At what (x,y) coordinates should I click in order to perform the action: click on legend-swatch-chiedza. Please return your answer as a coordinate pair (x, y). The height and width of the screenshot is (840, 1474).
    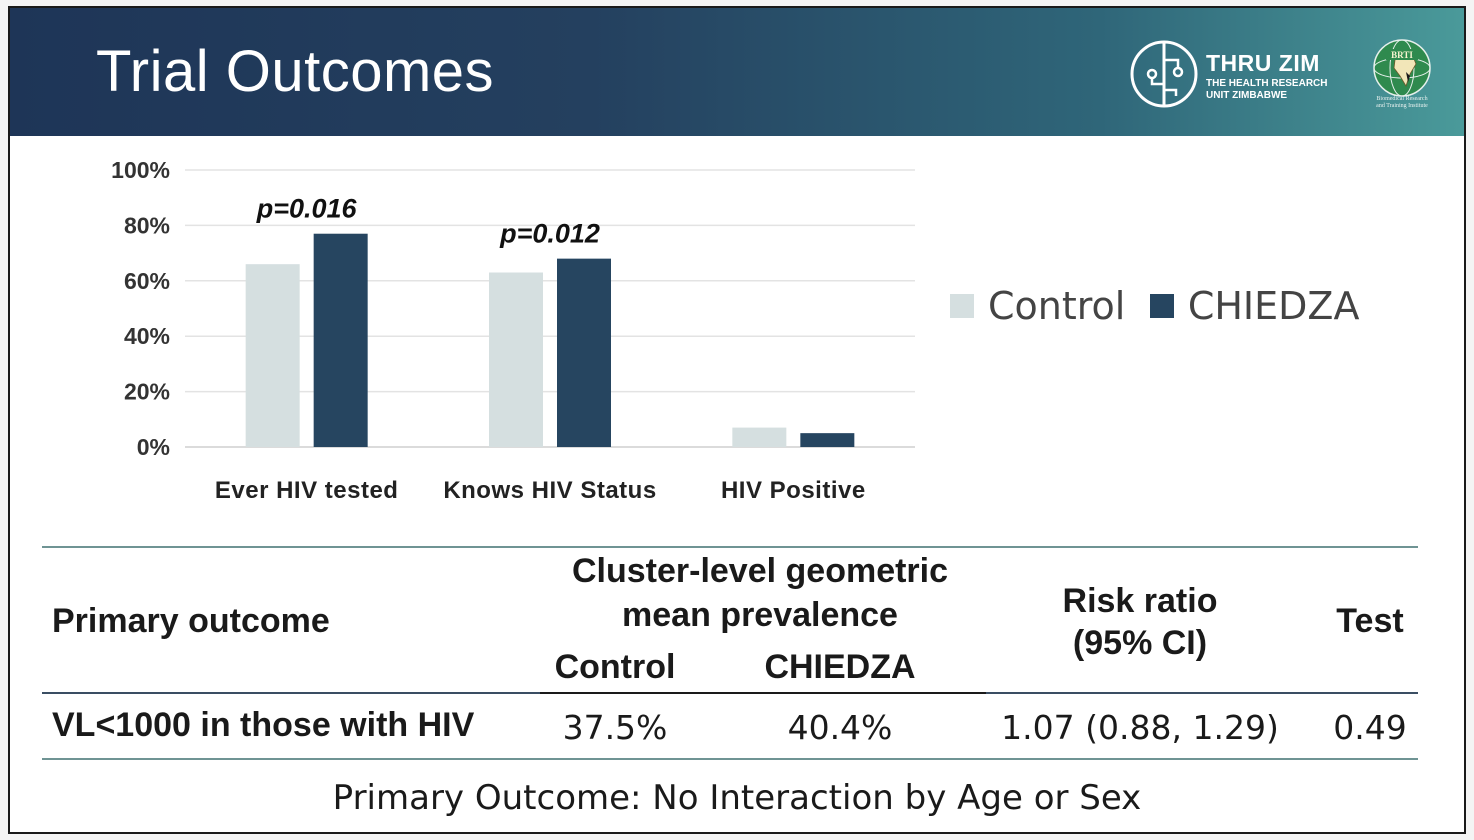
    Looking at the image, I should click on (1161, 306).